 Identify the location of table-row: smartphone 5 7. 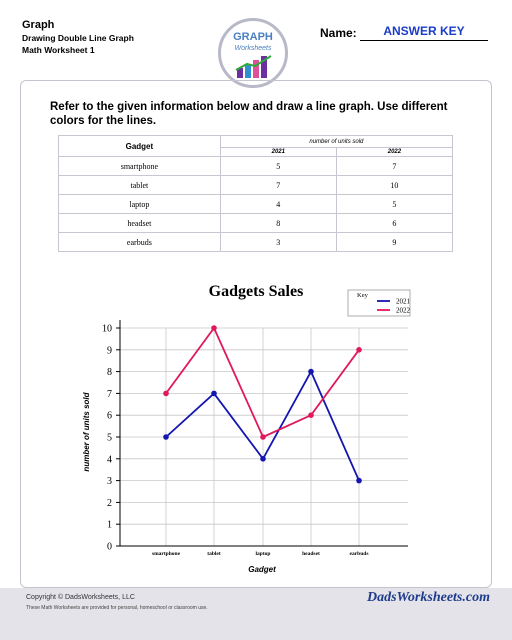
(256, 166).